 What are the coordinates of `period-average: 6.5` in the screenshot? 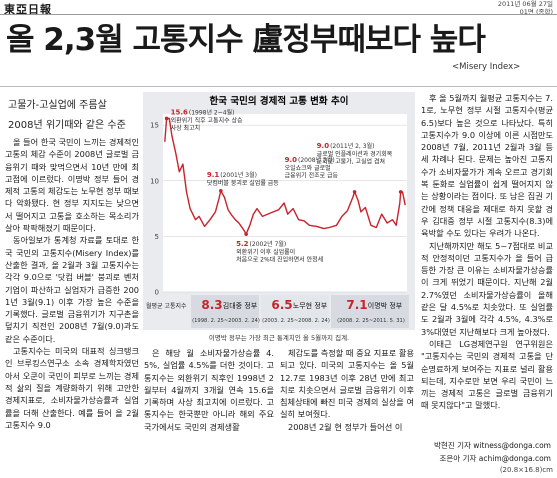 It's located at (281, 305).